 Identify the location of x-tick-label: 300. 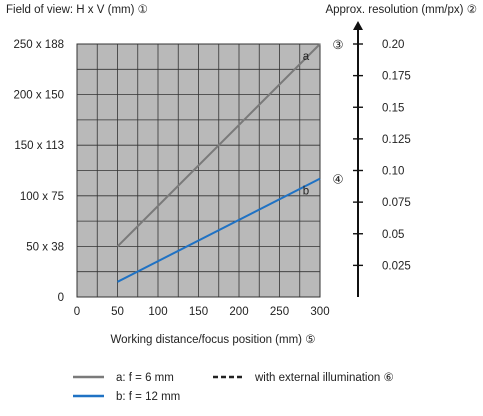
(319, 312).